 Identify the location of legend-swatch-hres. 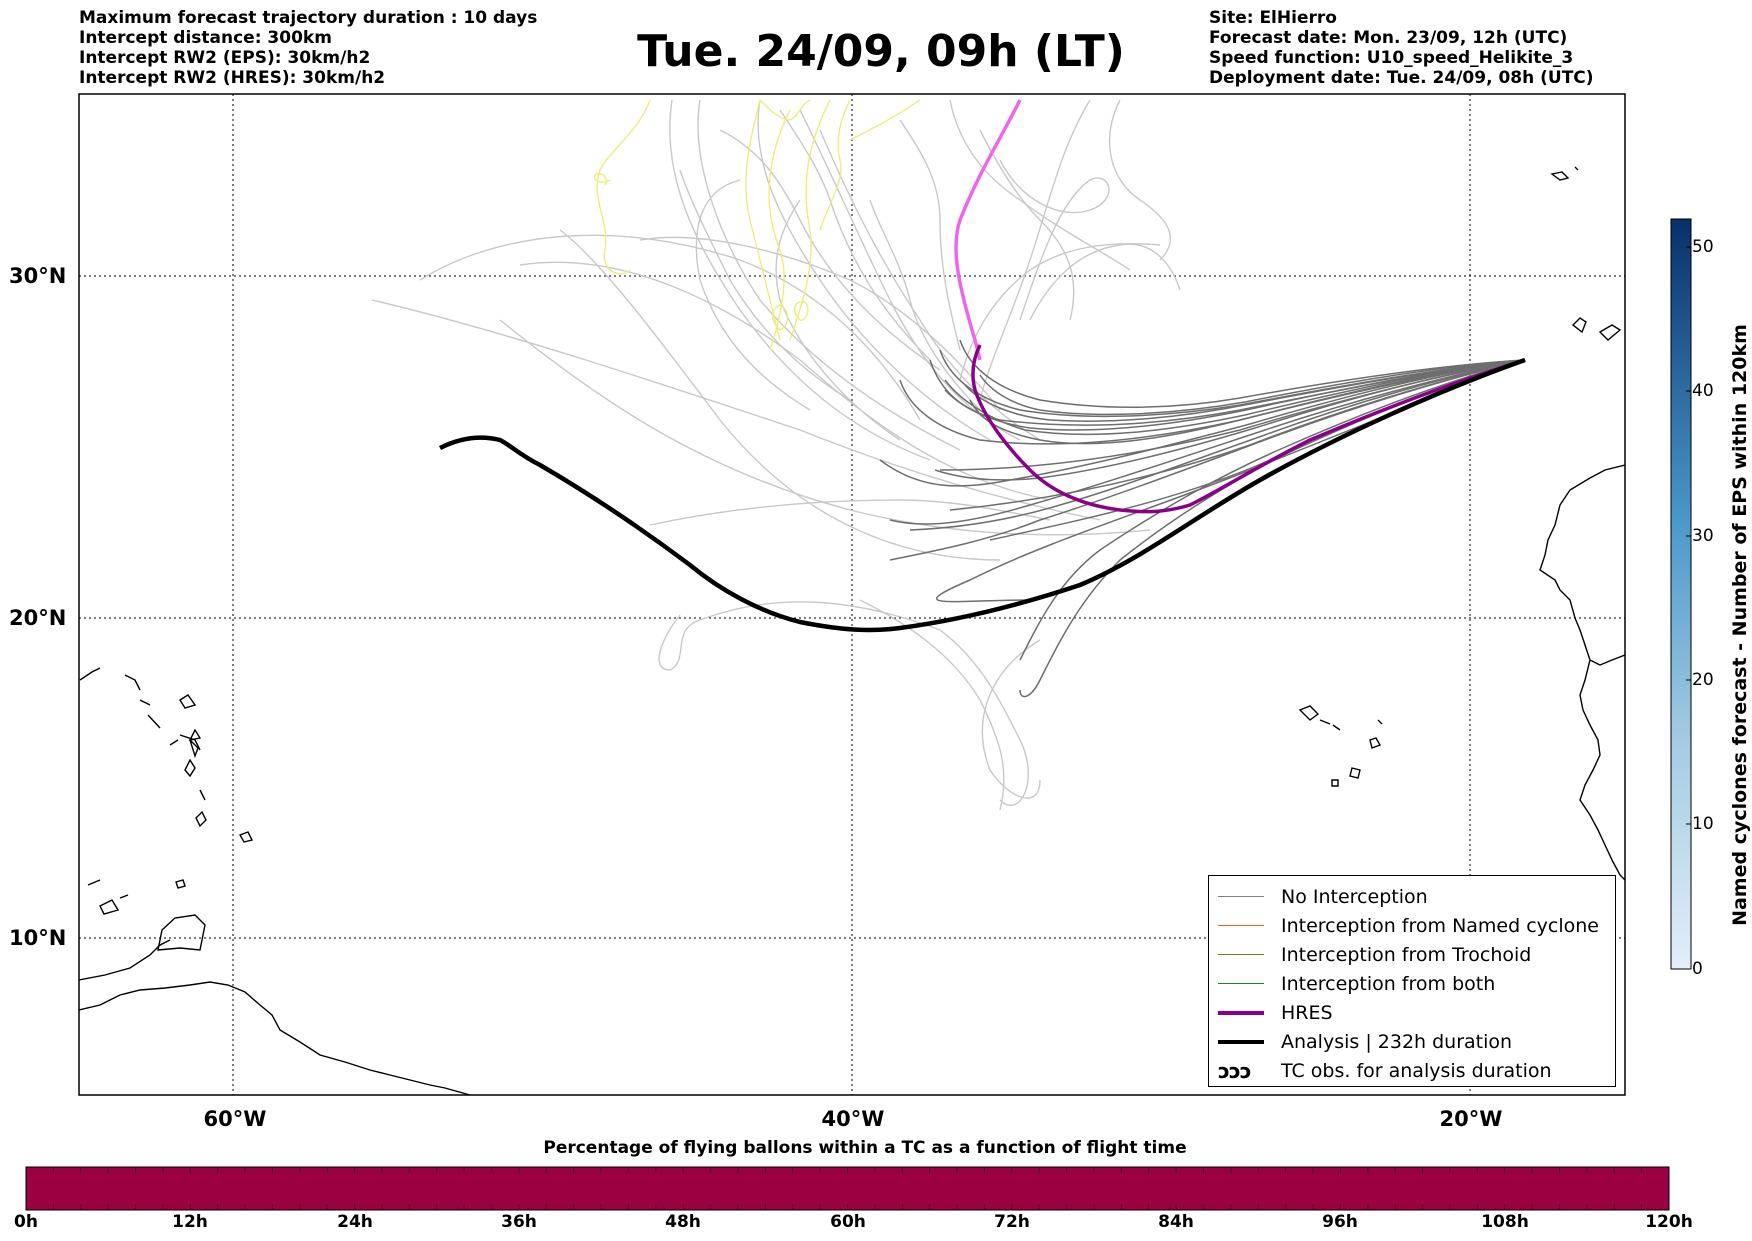
(1241, 1012).